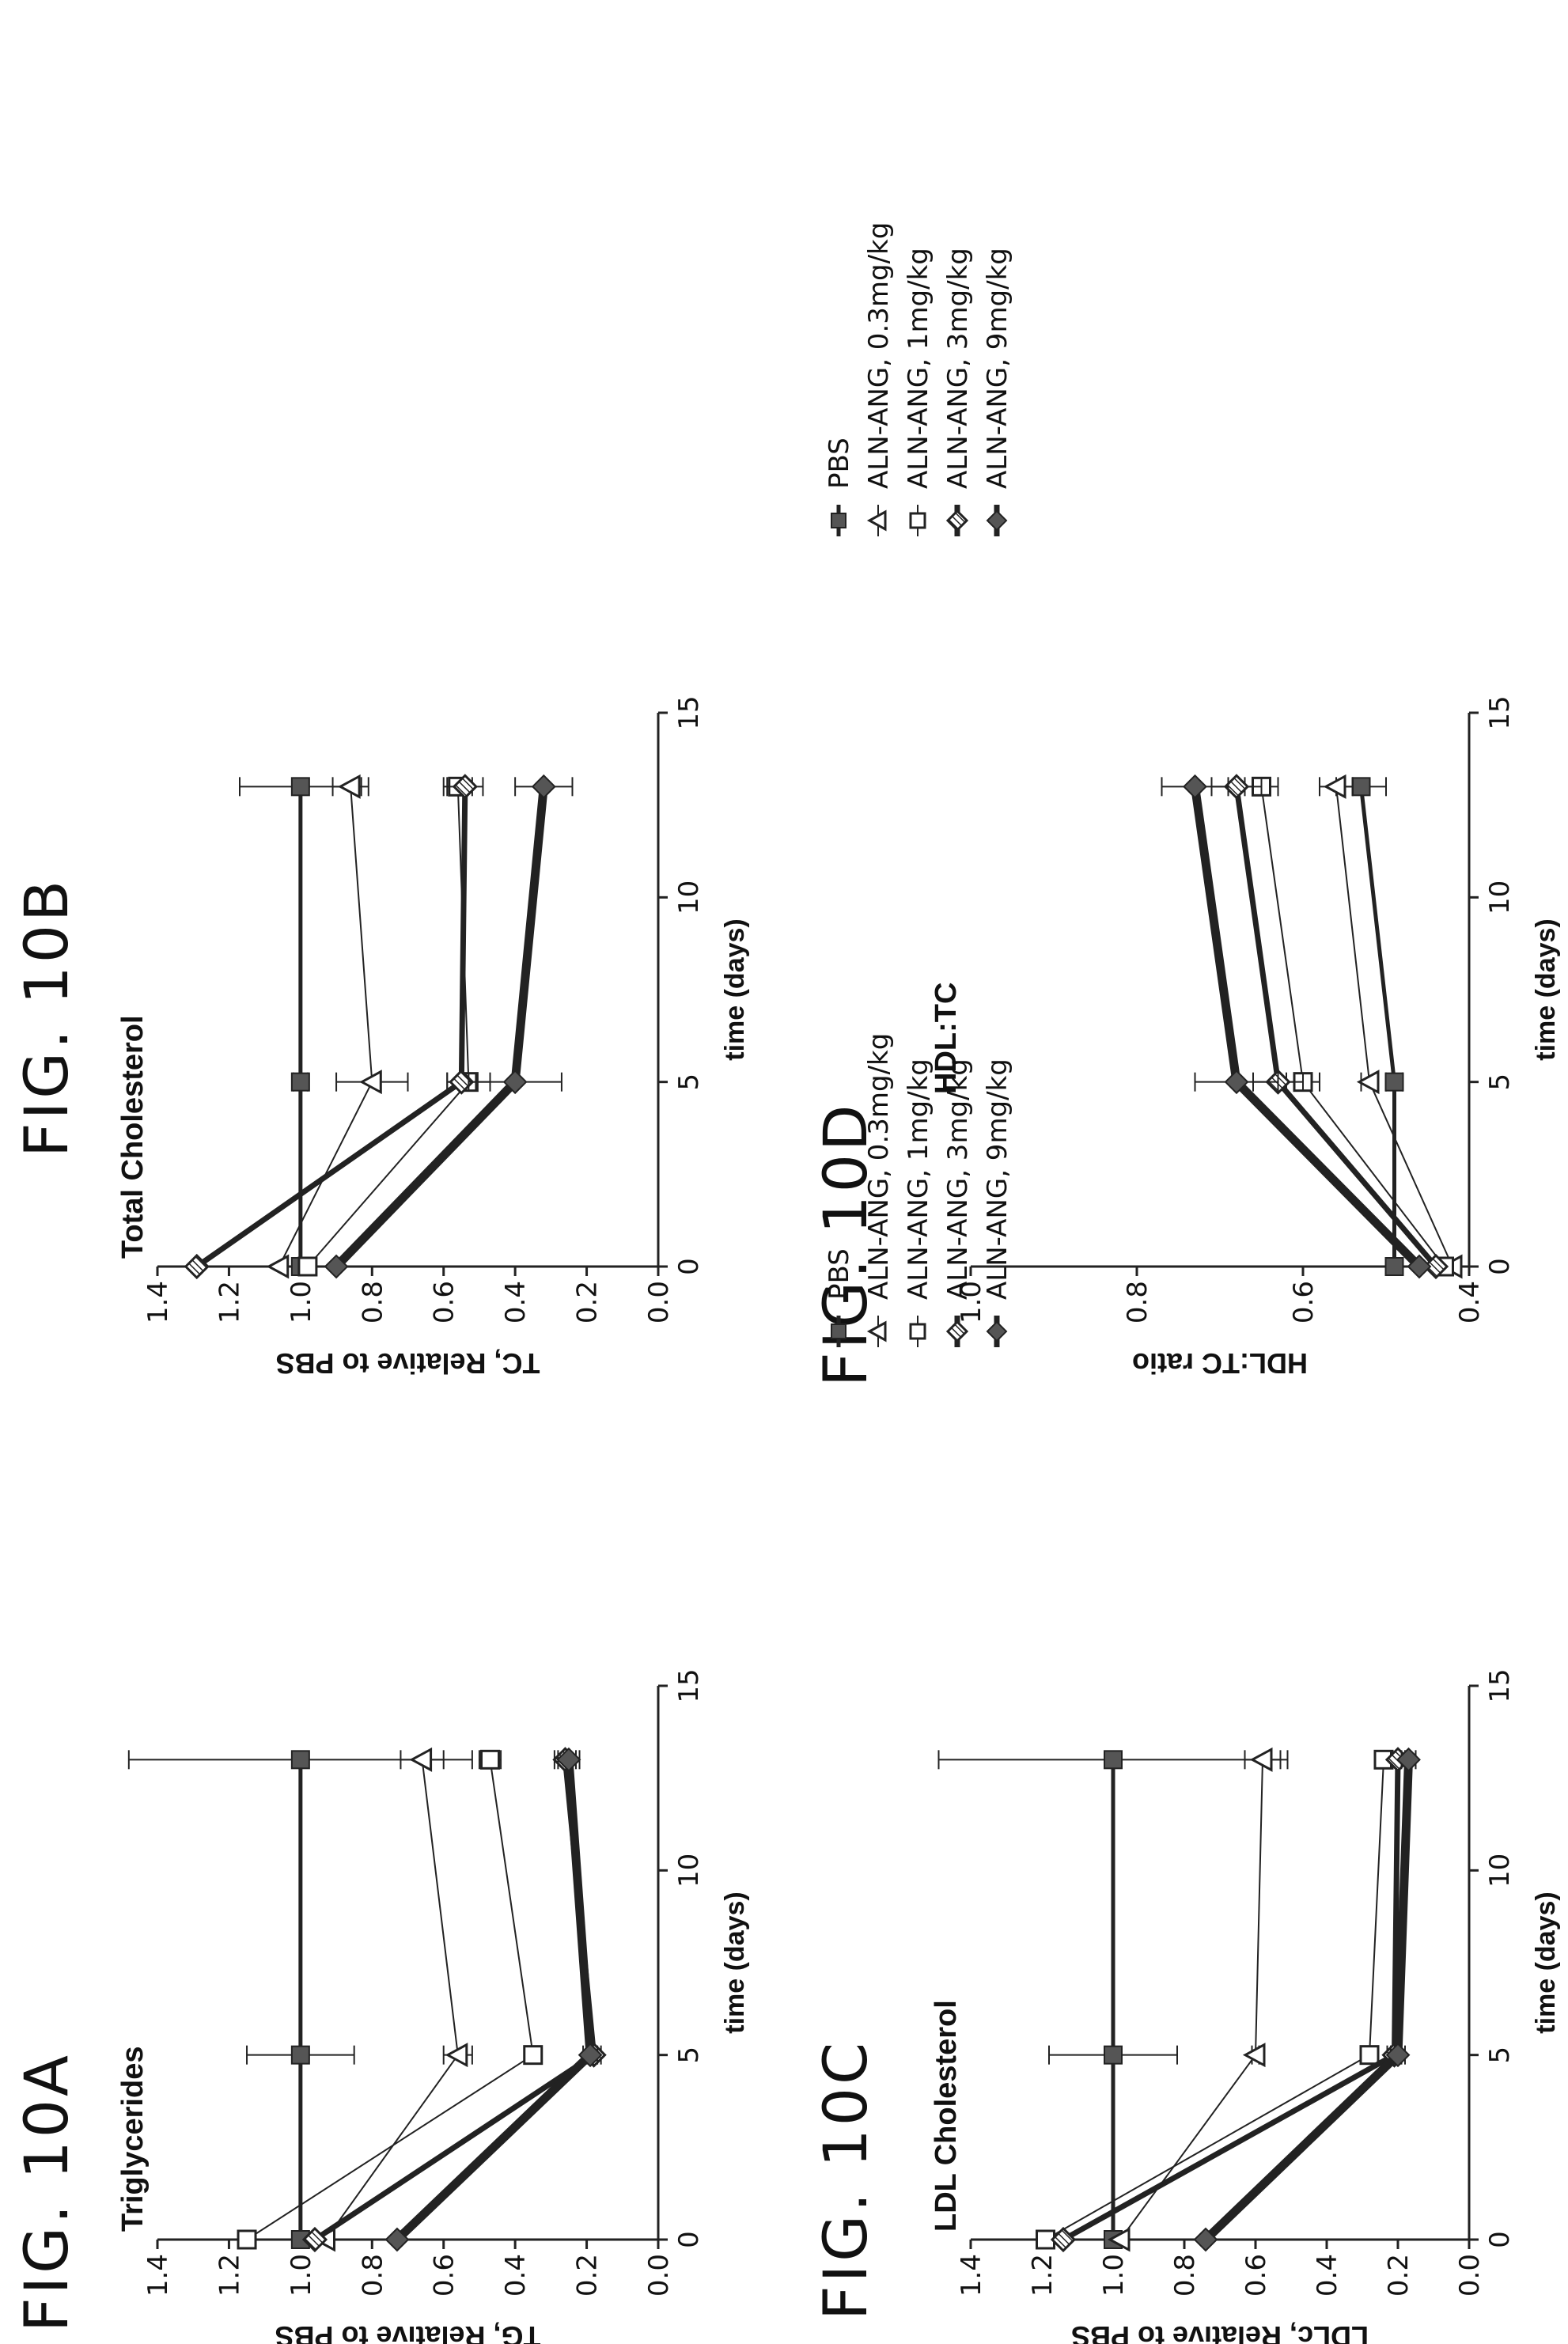  I want to click on y-tick-label: 0.6, so click(444, 2275).